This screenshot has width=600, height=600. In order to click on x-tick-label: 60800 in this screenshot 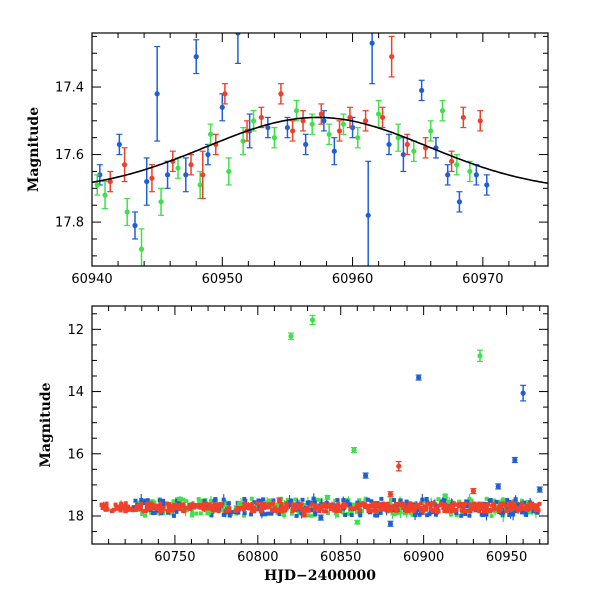, I will do `click(257, 557)`.